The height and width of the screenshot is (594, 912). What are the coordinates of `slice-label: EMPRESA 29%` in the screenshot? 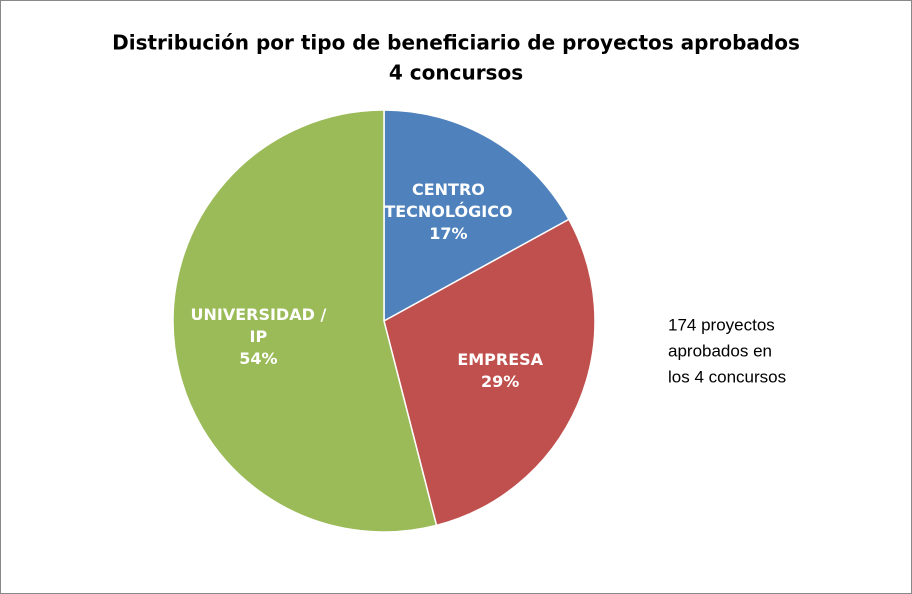 It's located at (500, 371).